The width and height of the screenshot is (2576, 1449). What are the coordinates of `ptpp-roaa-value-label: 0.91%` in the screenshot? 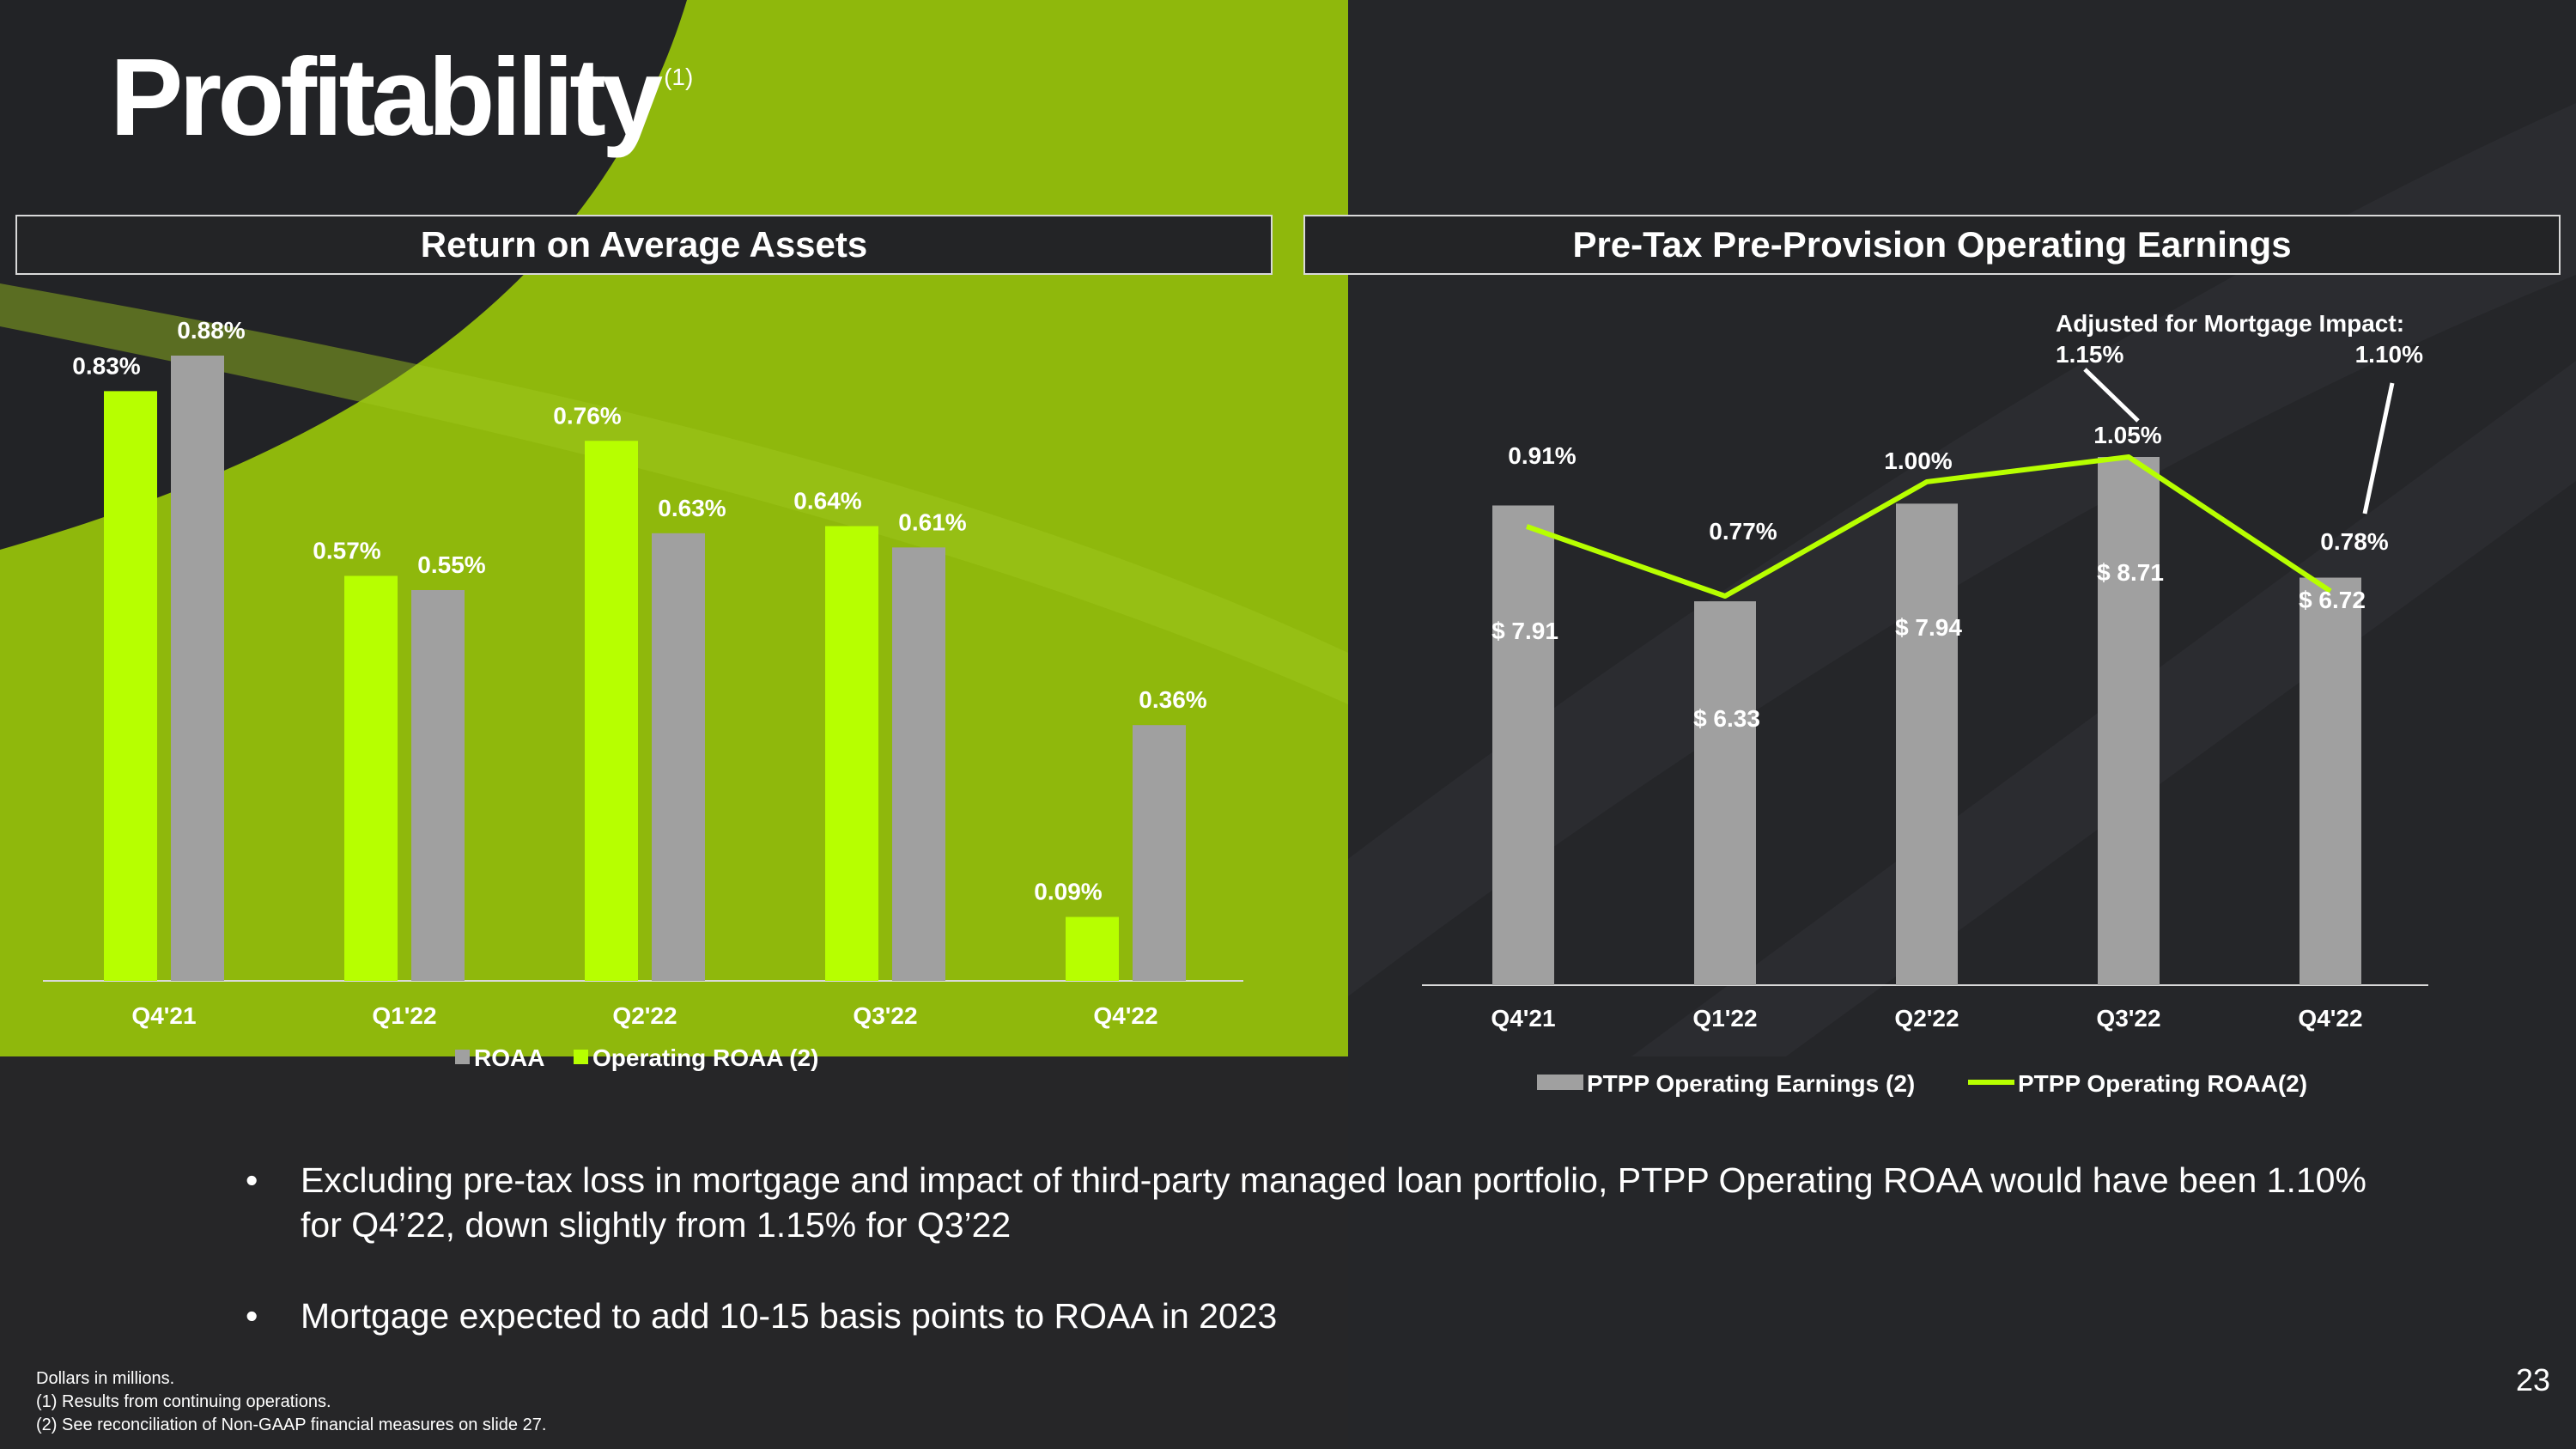 It's located at (1542, 455).